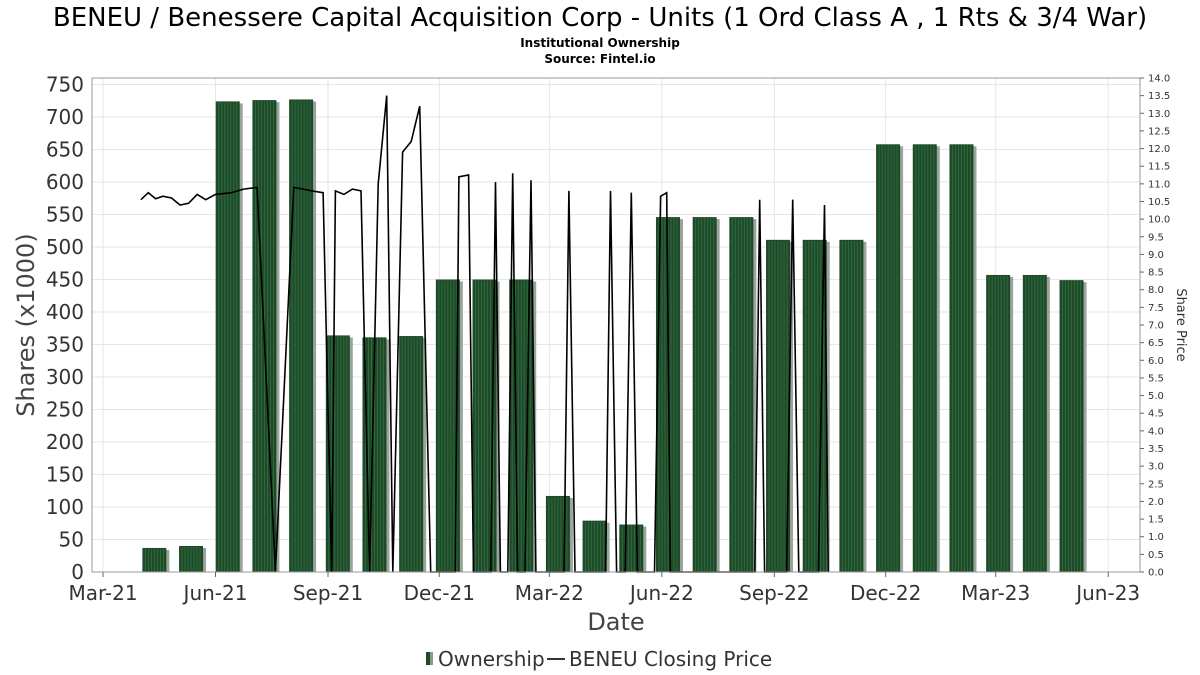 The width and height of the screenshot is (1200, 675). I want to click on y-tick-label: 550, so click(65, 215).